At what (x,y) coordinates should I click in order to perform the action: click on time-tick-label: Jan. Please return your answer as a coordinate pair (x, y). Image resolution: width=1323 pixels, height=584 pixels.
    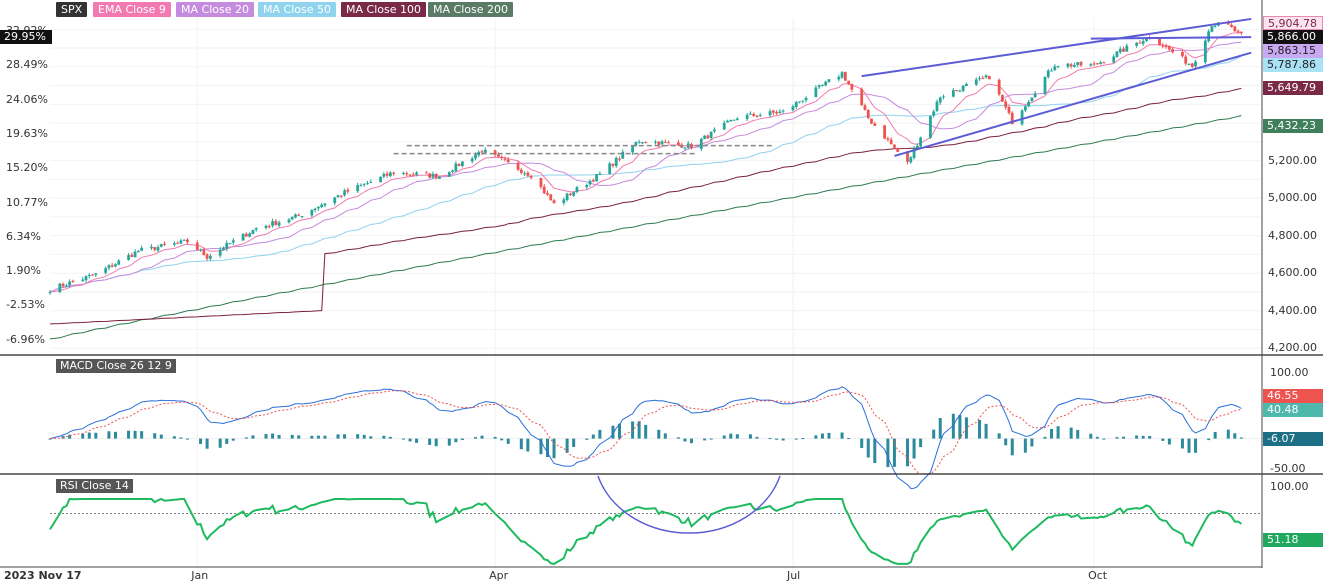
    Looking at the image, I should click on (200, 575).